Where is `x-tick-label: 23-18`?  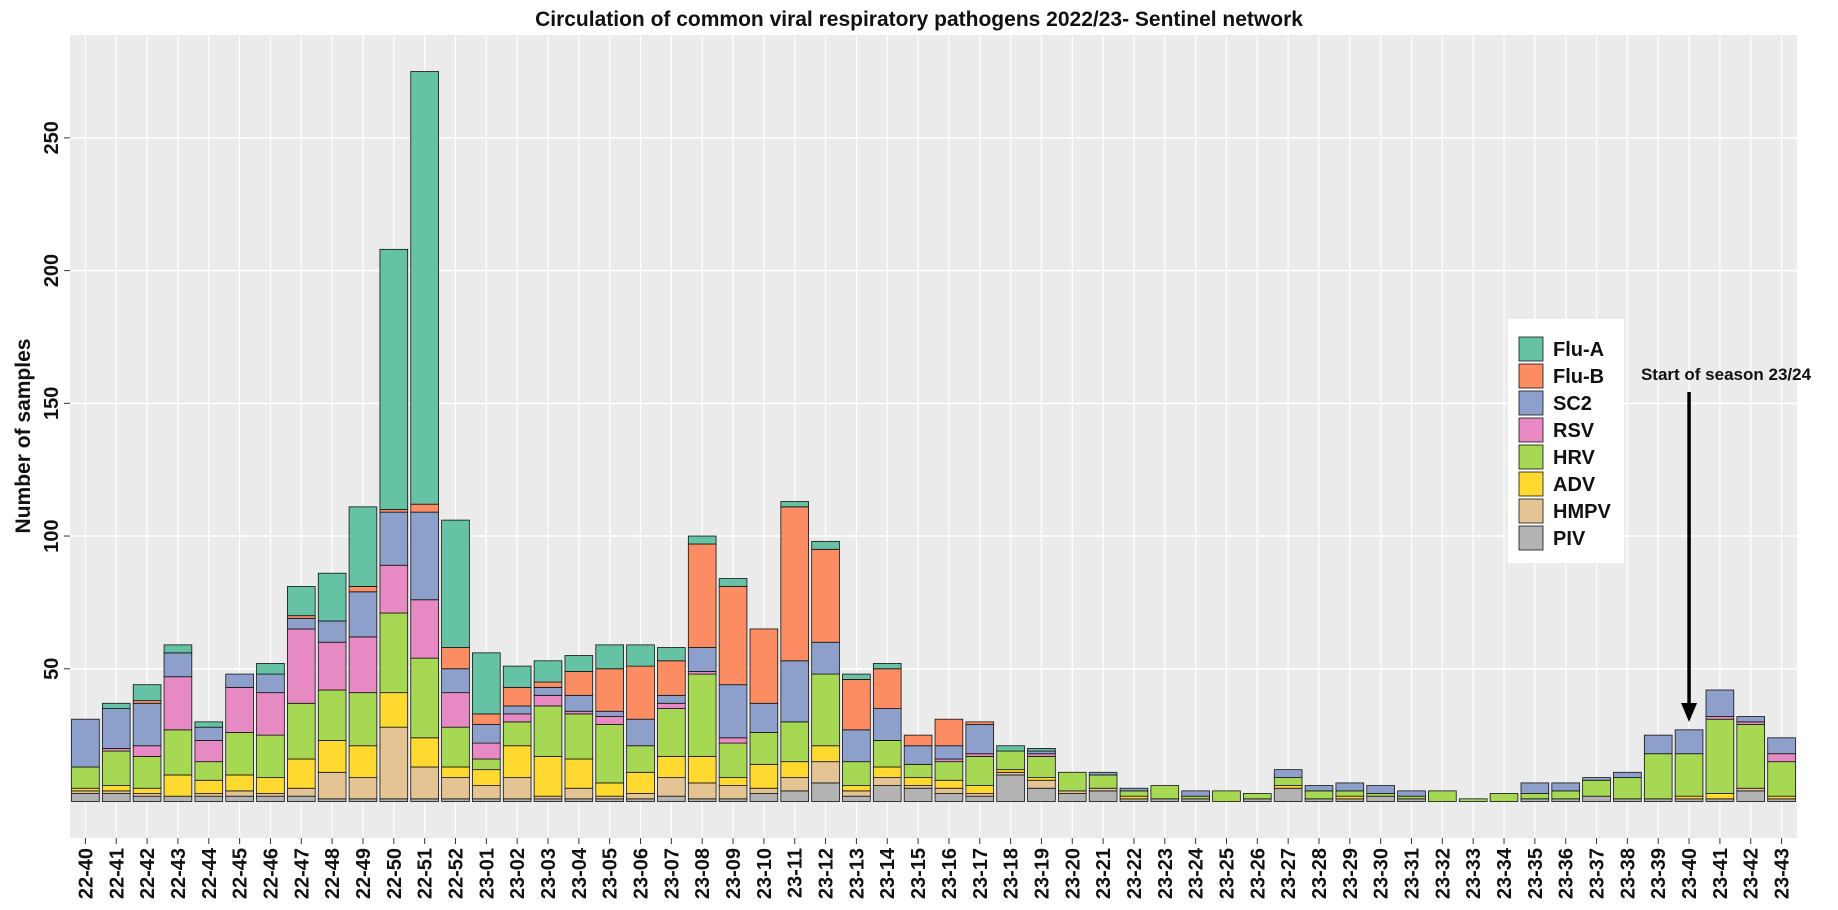 x-tick-label: 23-18 is located at coordinates (1012, 873).